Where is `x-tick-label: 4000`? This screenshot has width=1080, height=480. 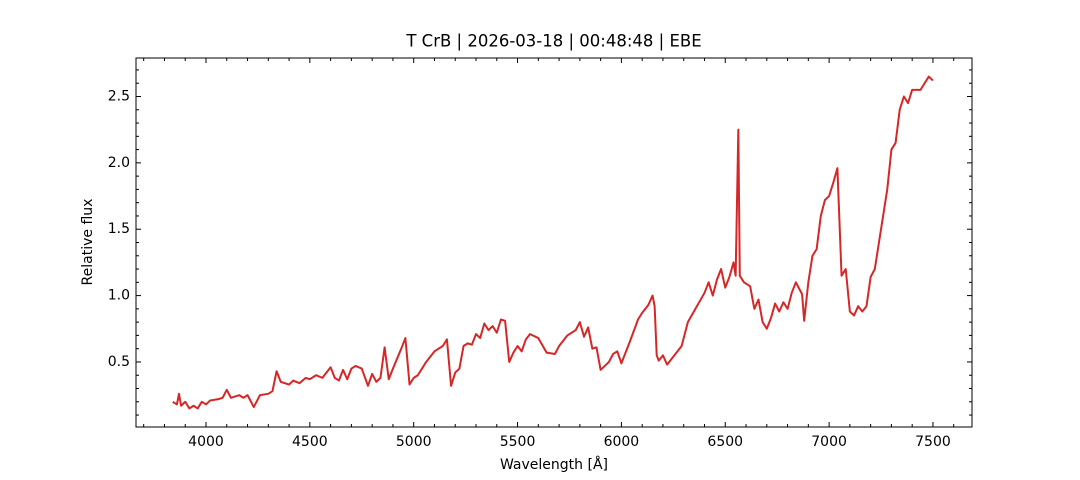 x-tick-label: 4000 is located at coordinates (206, 442).